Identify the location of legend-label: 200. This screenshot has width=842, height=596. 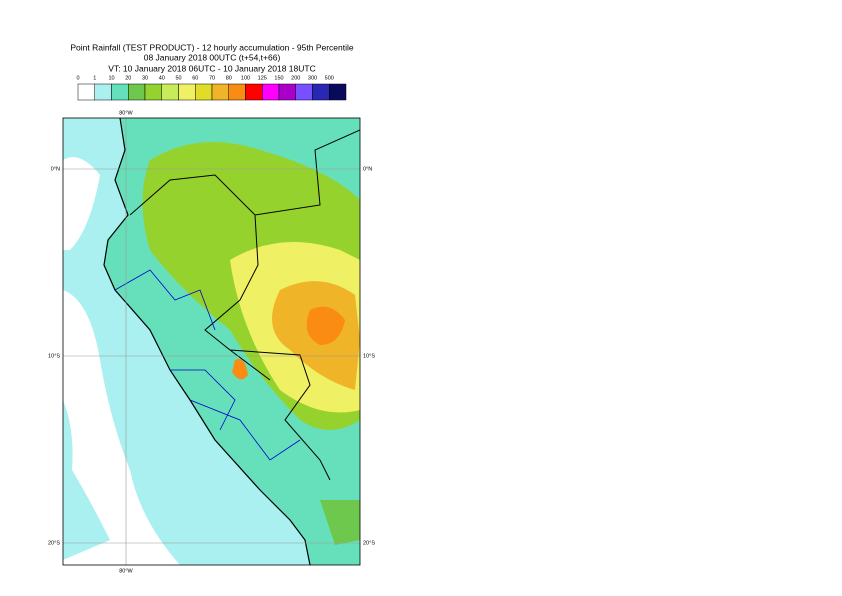
(295, 78).